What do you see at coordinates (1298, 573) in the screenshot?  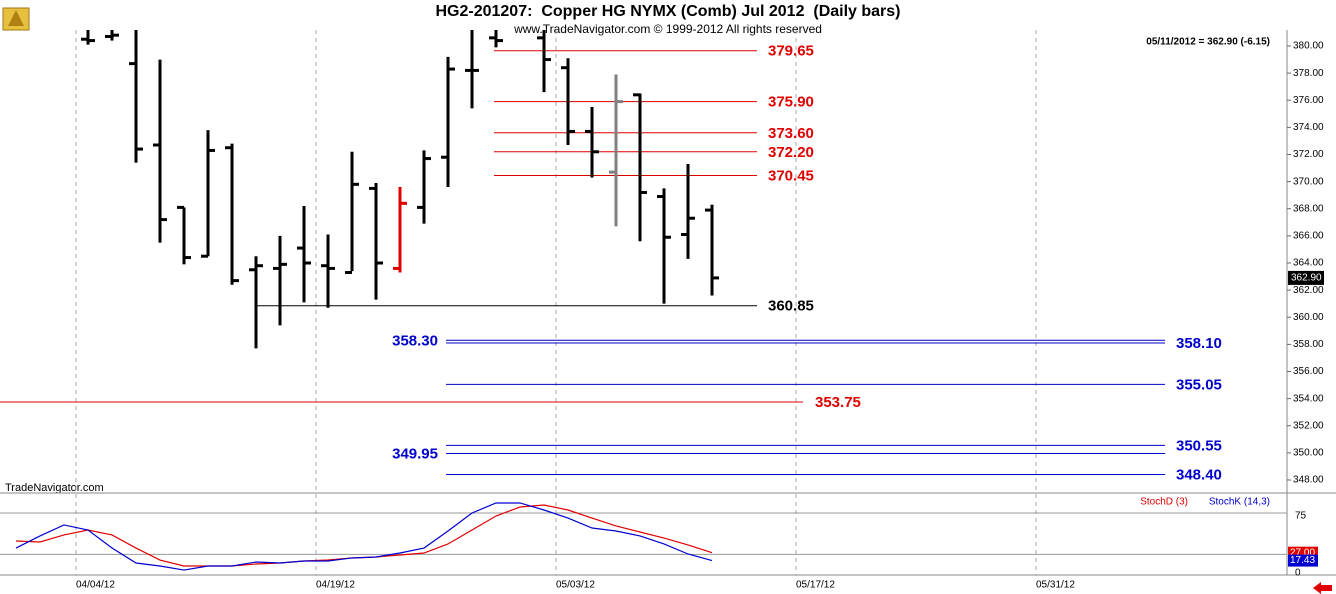 I see `y-tick-label: 0` at bounding box center [1298, 573].